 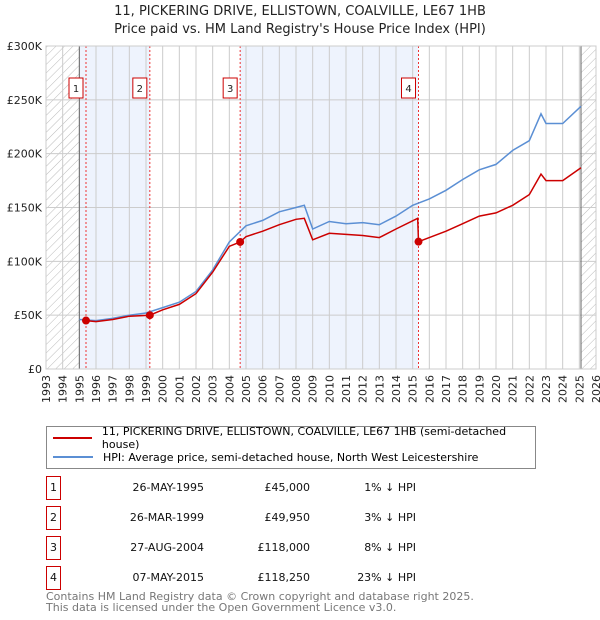 What do you see at coordinates (53, 578) in the screenshot?
I see `sale-number-badge: 4` at bounding box center [53, 578].